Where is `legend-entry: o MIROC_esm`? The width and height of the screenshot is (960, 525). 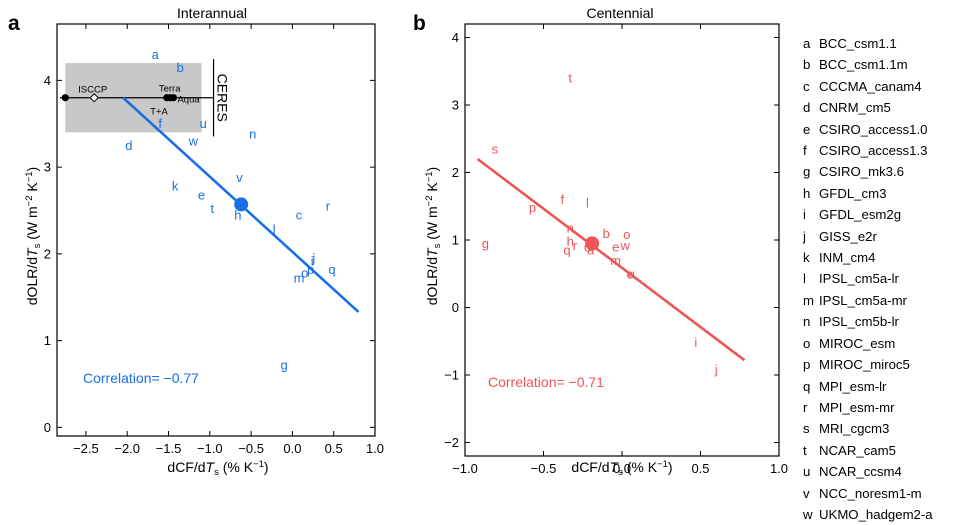
legend-entry: o MIROC_esm is located at coordinates (881, 343).